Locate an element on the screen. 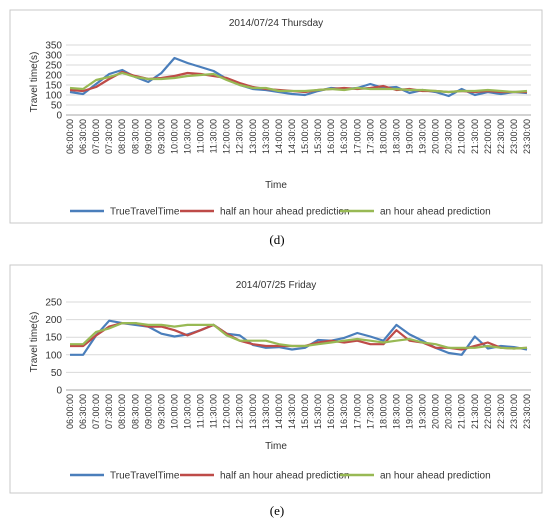 The image size is (550, 523). x-tick-label: 09:30:00 is located at coordinates (161, 136).